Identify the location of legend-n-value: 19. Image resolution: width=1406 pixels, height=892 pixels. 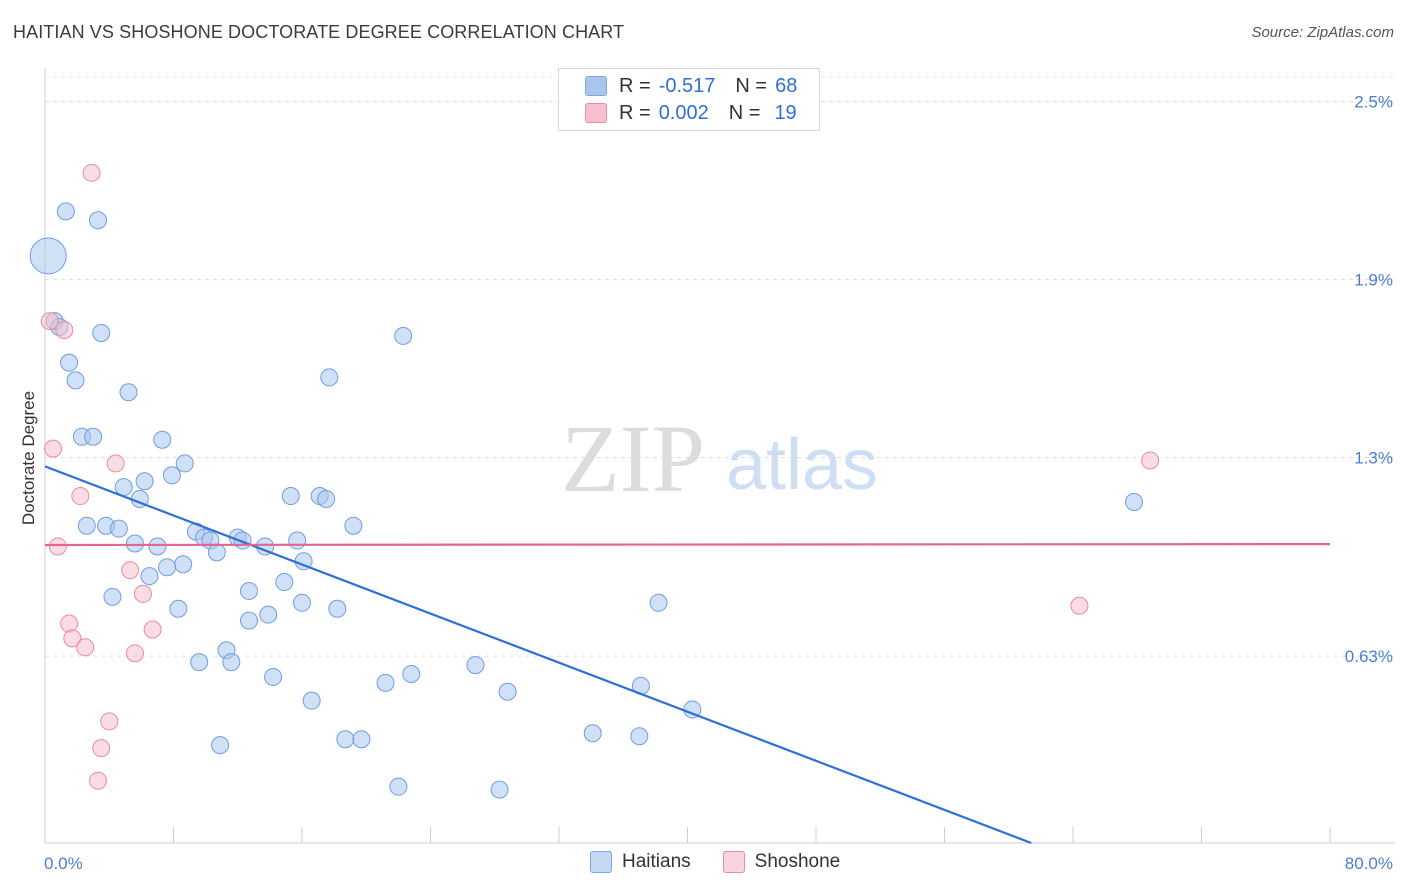
(785, 112).